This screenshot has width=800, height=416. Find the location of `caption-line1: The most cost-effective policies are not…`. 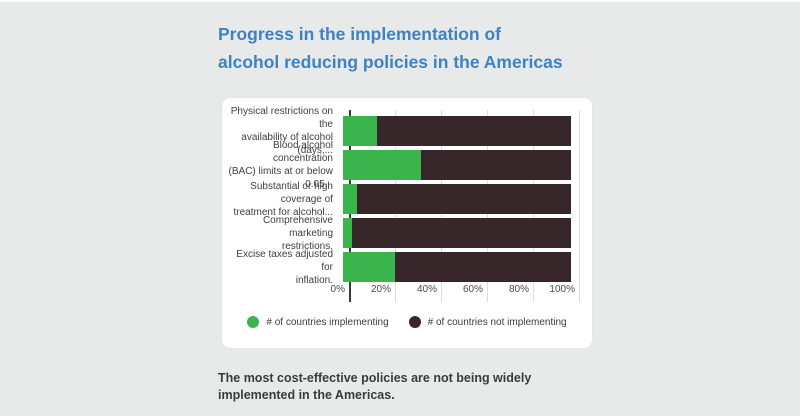

caption-line1: The most cost-effective policies are not… is located at coordinates (375, 378).